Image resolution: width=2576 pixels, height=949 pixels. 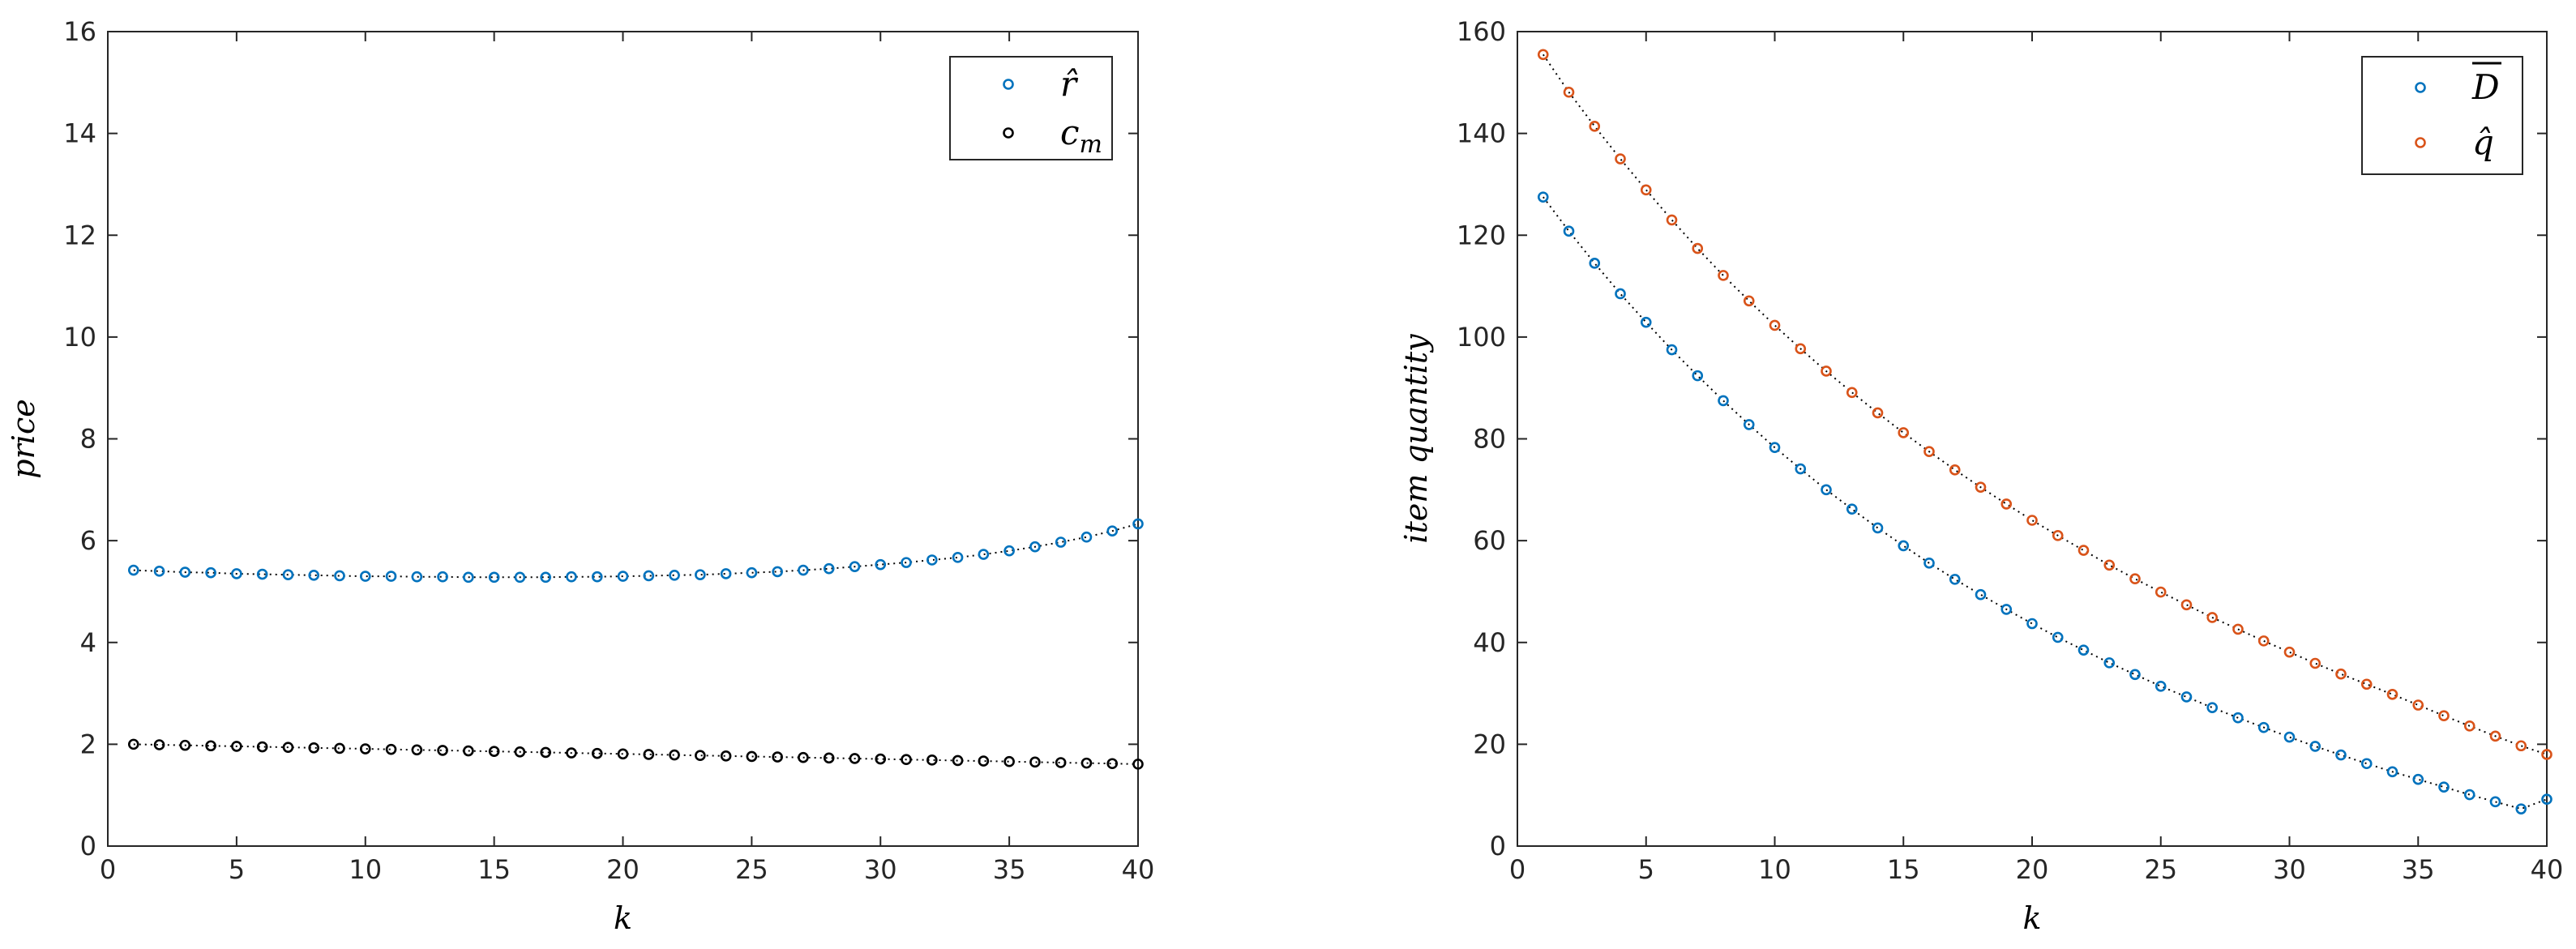 I want to click on y-tick-label: 160, so click(x=1481, y=31).